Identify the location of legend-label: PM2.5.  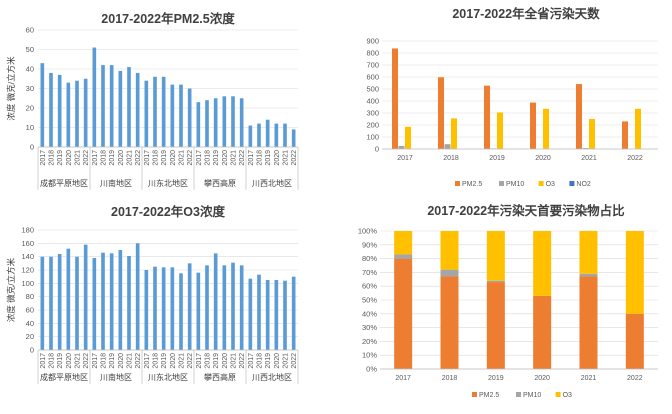
(489, 395).